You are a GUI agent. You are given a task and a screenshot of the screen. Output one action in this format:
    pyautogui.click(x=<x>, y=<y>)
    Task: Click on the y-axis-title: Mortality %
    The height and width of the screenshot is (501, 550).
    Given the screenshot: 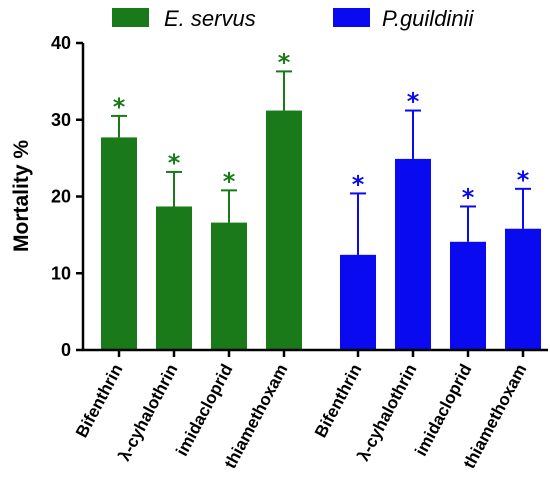 What is the action you would take?
    pyautogui.click(x=21, y=196)
    